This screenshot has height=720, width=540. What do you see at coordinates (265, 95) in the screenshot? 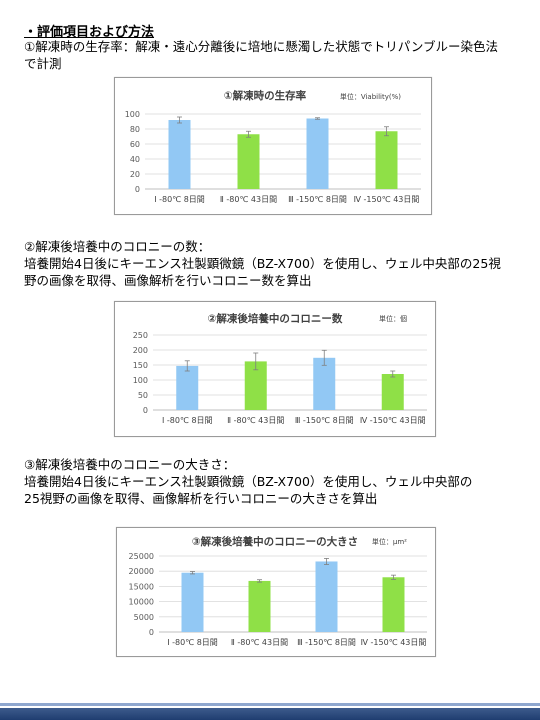
I see `chart-title: ①解凍時の生存率` at bounding box center [265, 95].